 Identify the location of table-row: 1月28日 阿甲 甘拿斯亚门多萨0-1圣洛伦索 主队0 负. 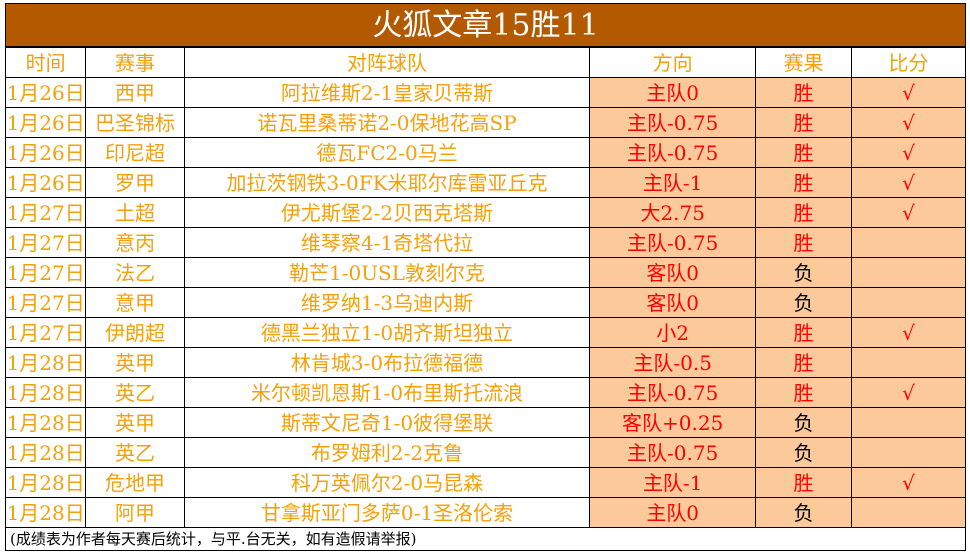
(485, 512).